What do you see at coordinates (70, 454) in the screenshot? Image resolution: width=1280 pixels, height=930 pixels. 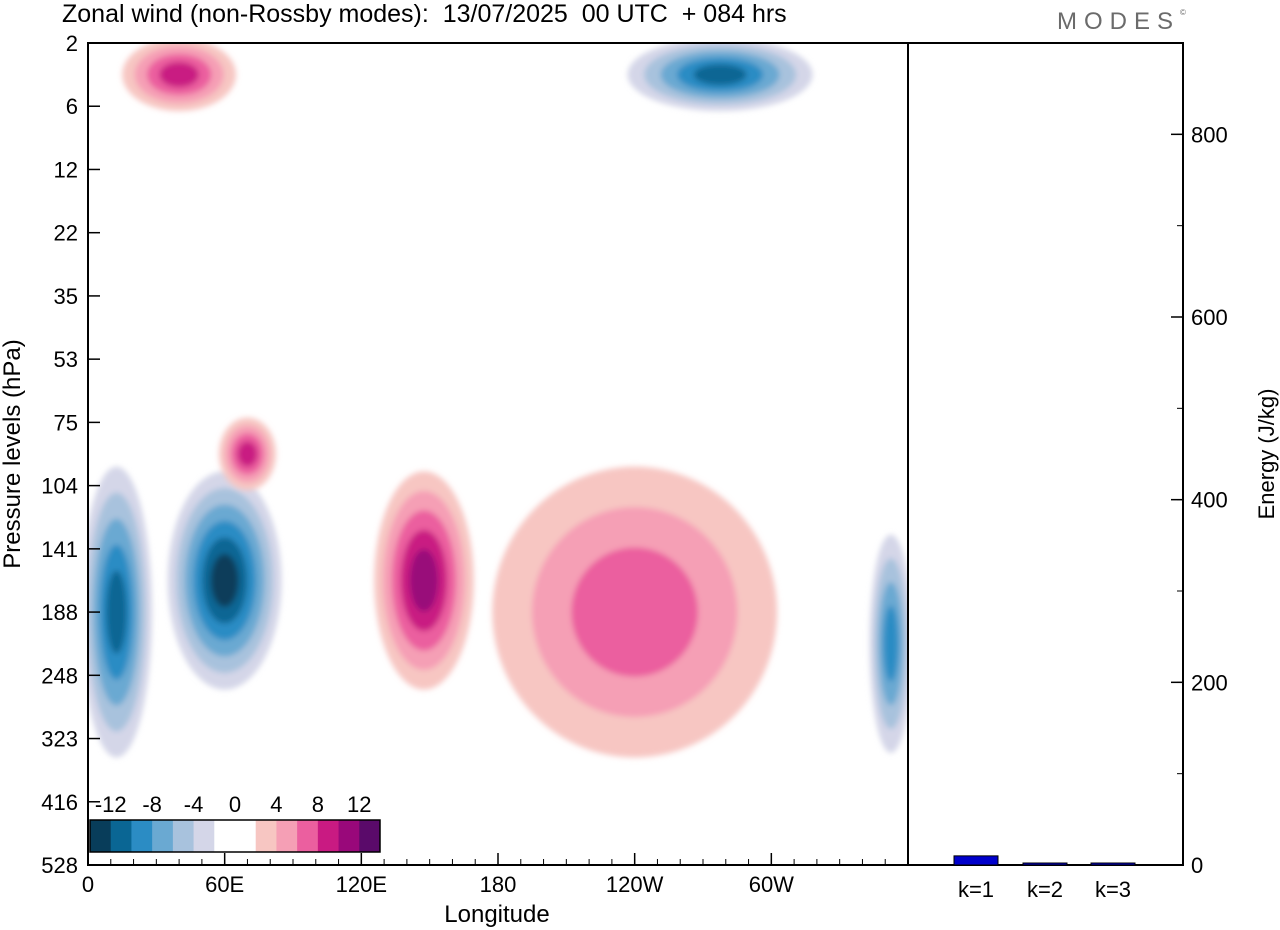 I see `y-axis: 2 6 12 22 35 53 75 104 141 188 248 323 416 528` at bounding box center [70, 454].